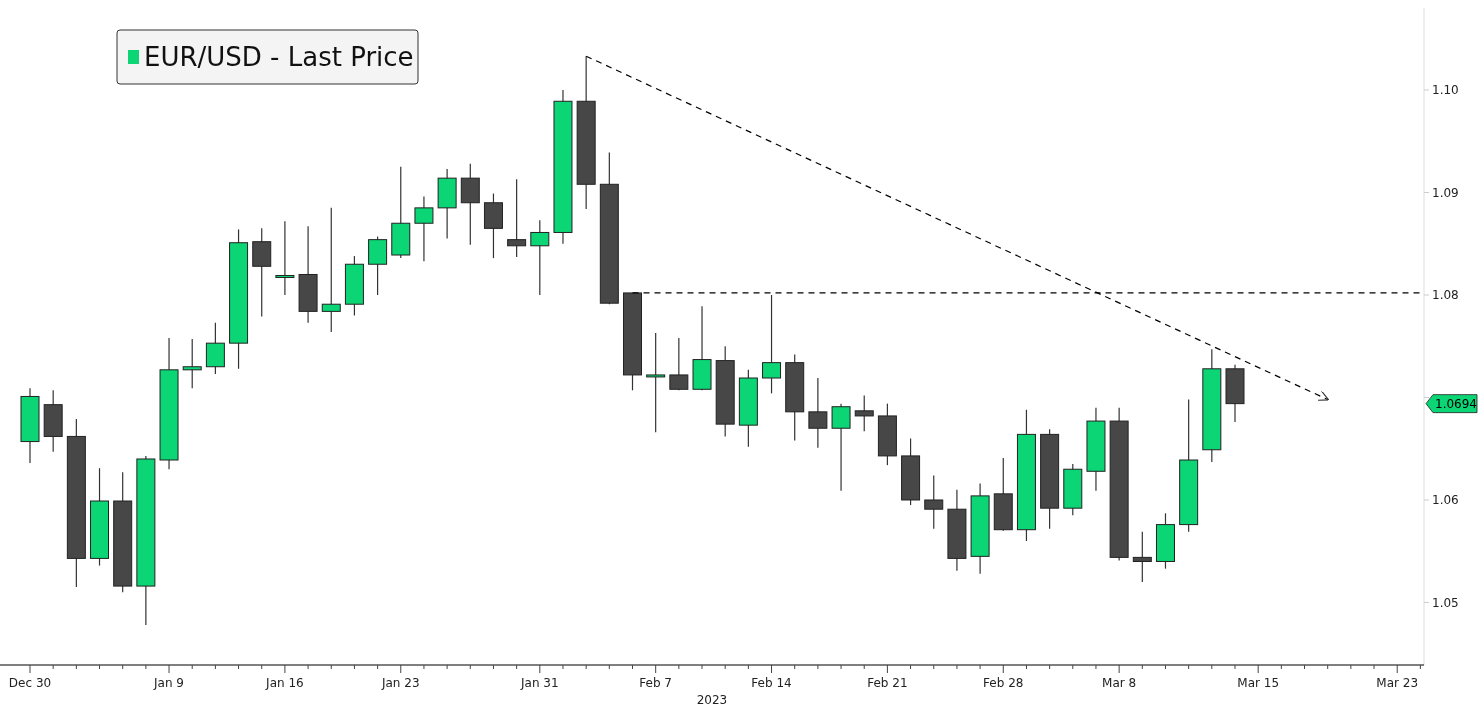 Image resolution: width=1481 pixels, height=725 pixels. Describe the element at coordinates (169, 683) in the screenshot. I see `x-tick-label: Jan 9` at that location.